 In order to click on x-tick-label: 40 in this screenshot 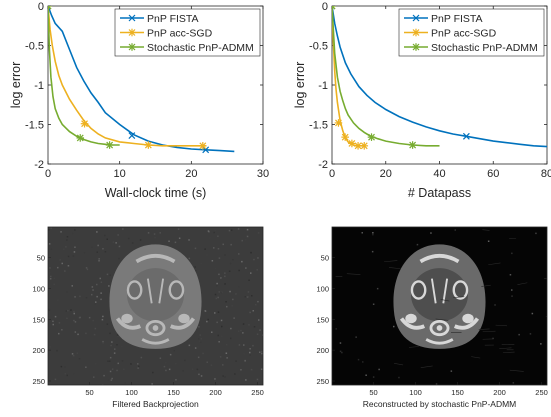, I will do `click(439, 174)`.